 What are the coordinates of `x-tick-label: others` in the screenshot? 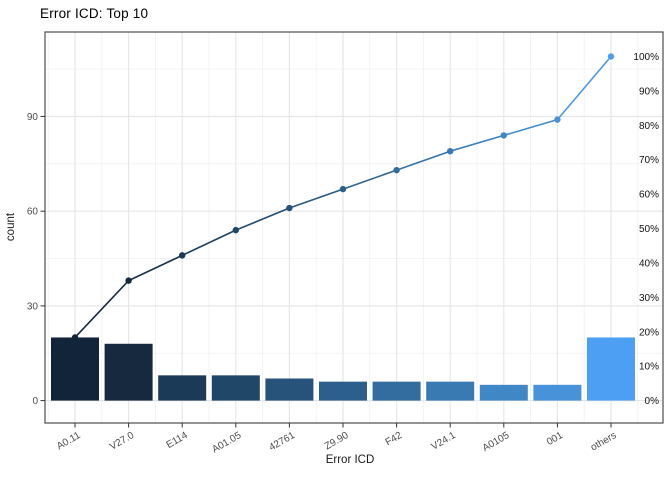 It's located at (604, 441).